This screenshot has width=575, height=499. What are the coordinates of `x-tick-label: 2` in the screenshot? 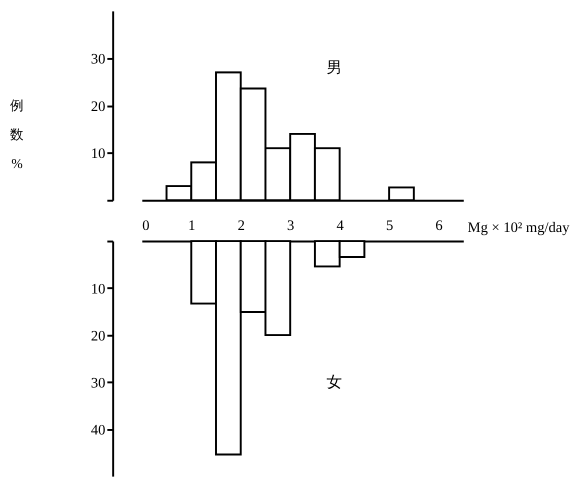 It's located at (241, 226).